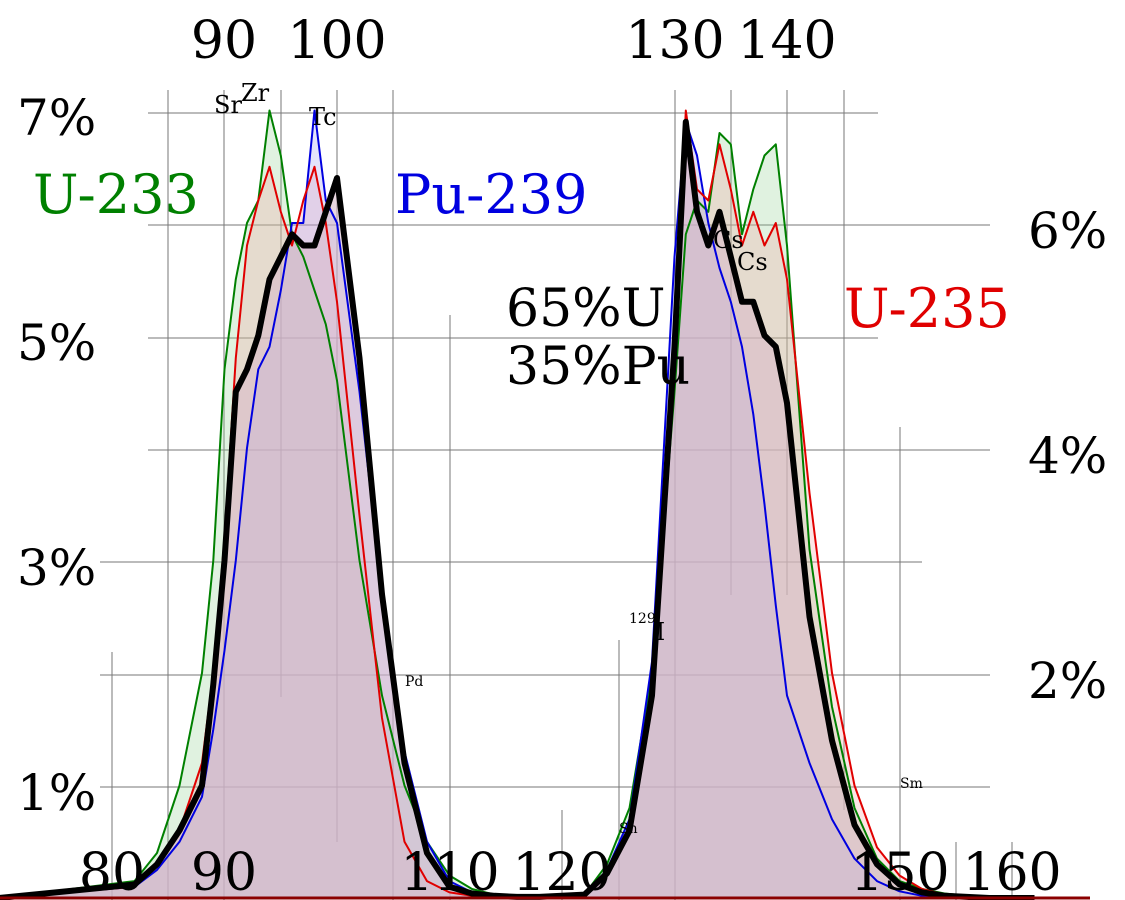  What do you see at coordinates (598, 367) in the screenshot?
I see `mixture-label-pu: 35%Pu` at bounding box center [598, 367].